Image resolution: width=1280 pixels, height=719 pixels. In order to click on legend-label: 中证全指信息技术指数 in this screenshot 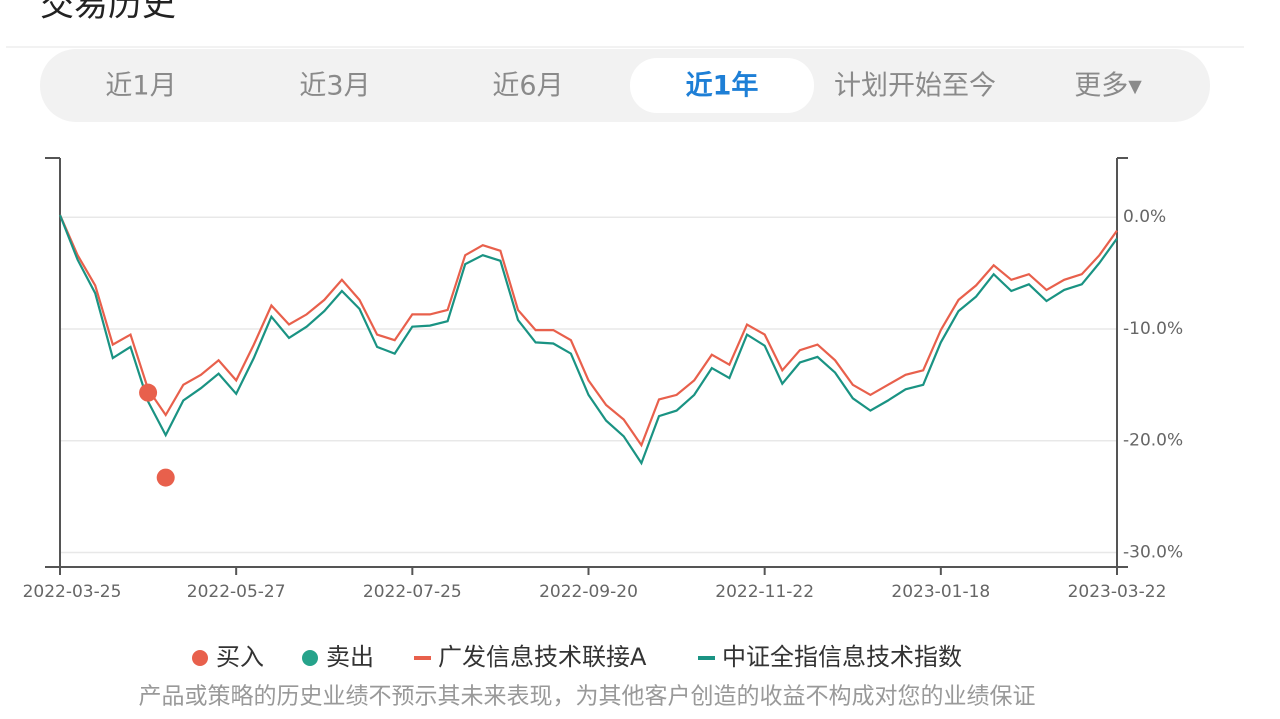, I will do `click(842, 657)`.